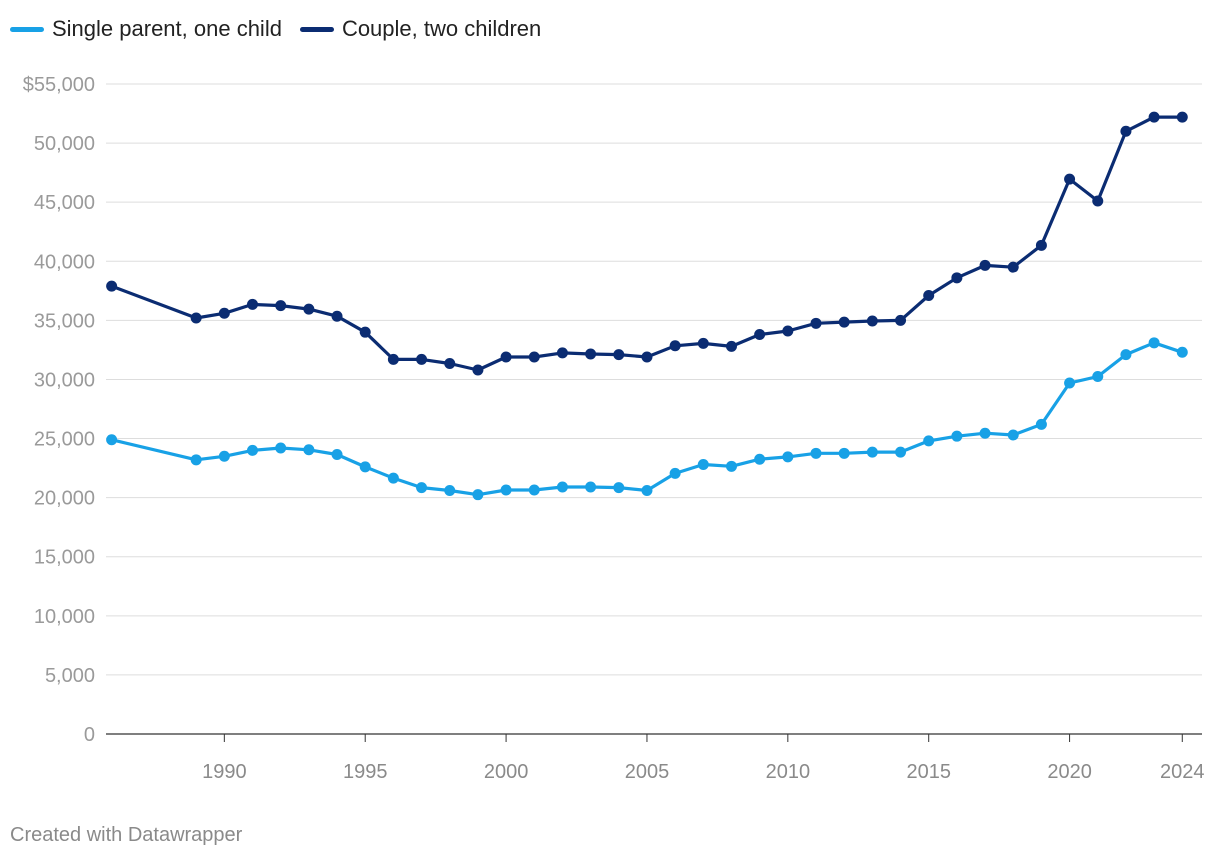  What do you see at coordinates (393, 478) in the screenshot?
I see `data-point-single-parent-1996` at bounding box center [393, 478].